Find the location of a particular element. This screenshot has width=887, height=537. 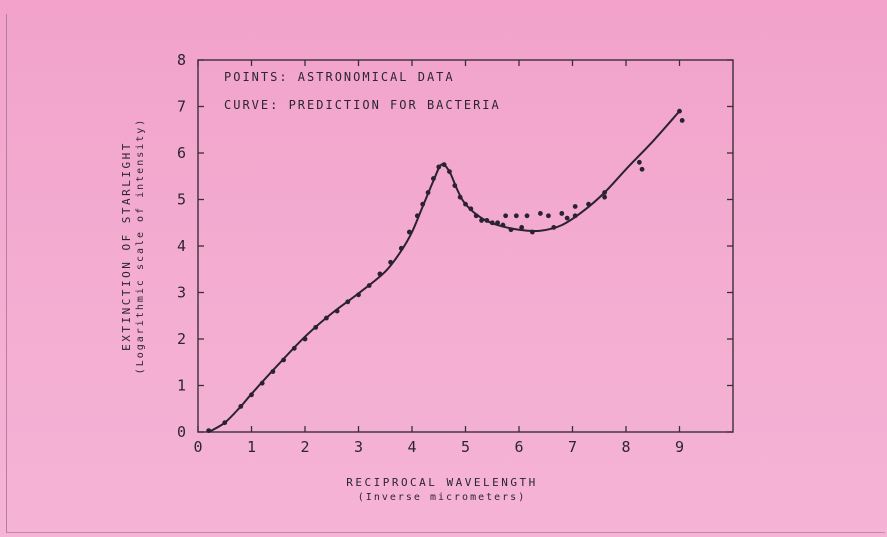

legend-points-text: POINTS: ASTRONOMICAL DATA is located at coordinates (339, 77).